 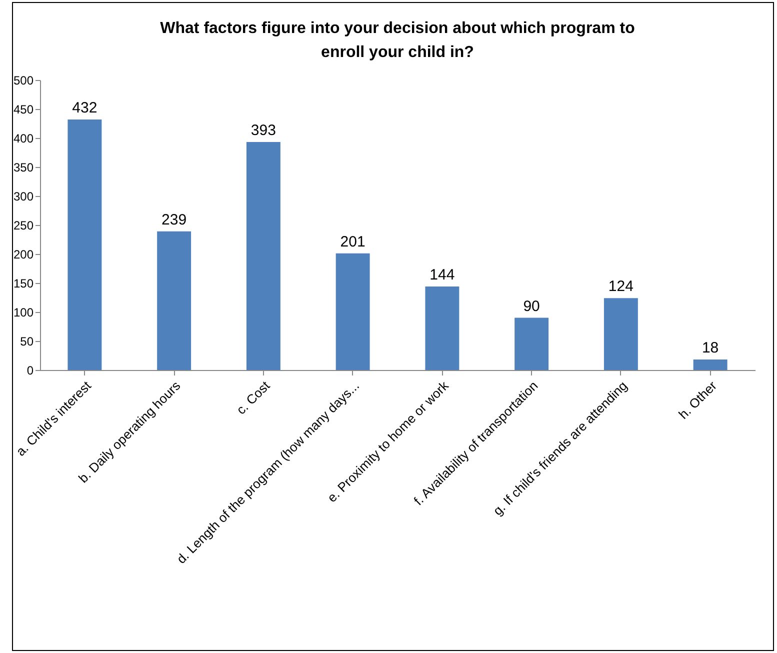 What do you see at coordinates (23, 197) in the screenshot?
I see `y-tick-label: 300` at bounding box center [23, 197].